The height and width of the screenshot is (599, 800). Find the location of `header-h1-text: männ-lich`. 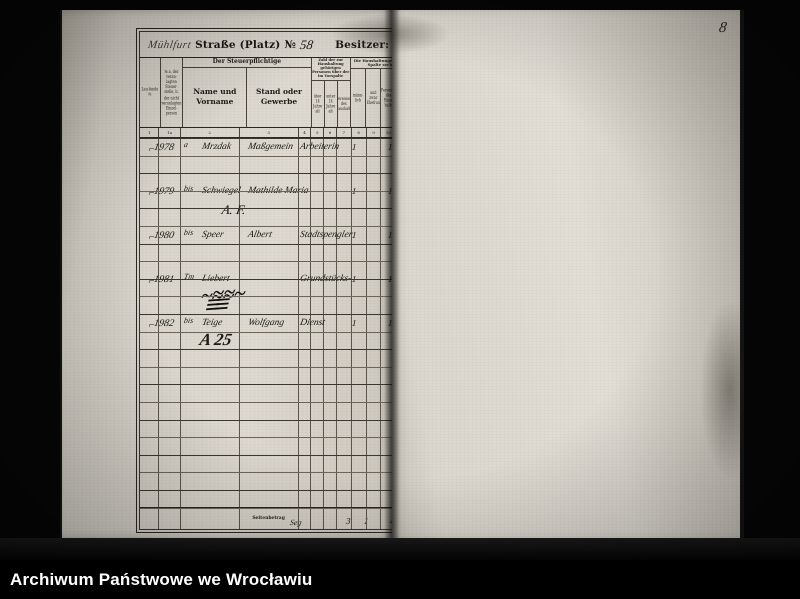

header-h1-text: männ-lich is located at coordinates (358, 98).